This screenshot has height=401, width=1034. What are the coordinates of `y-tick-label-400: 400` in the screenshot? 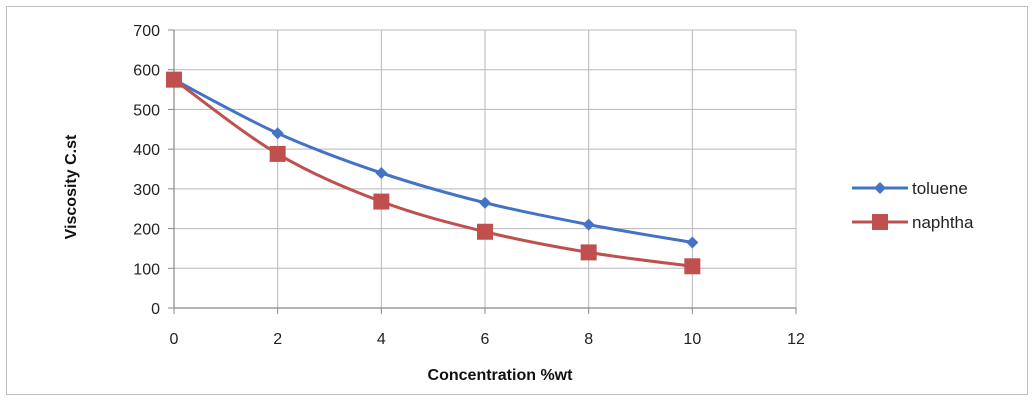 It's located at (146, 150).